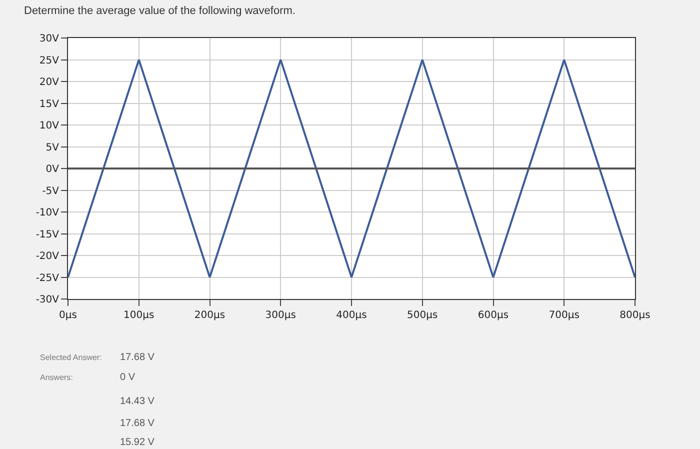 The height and width of the screenshot is (449, 700). Describe the element at coordinates (137, 442) in the screenshot. I see `text: 15.92 V` at that location.